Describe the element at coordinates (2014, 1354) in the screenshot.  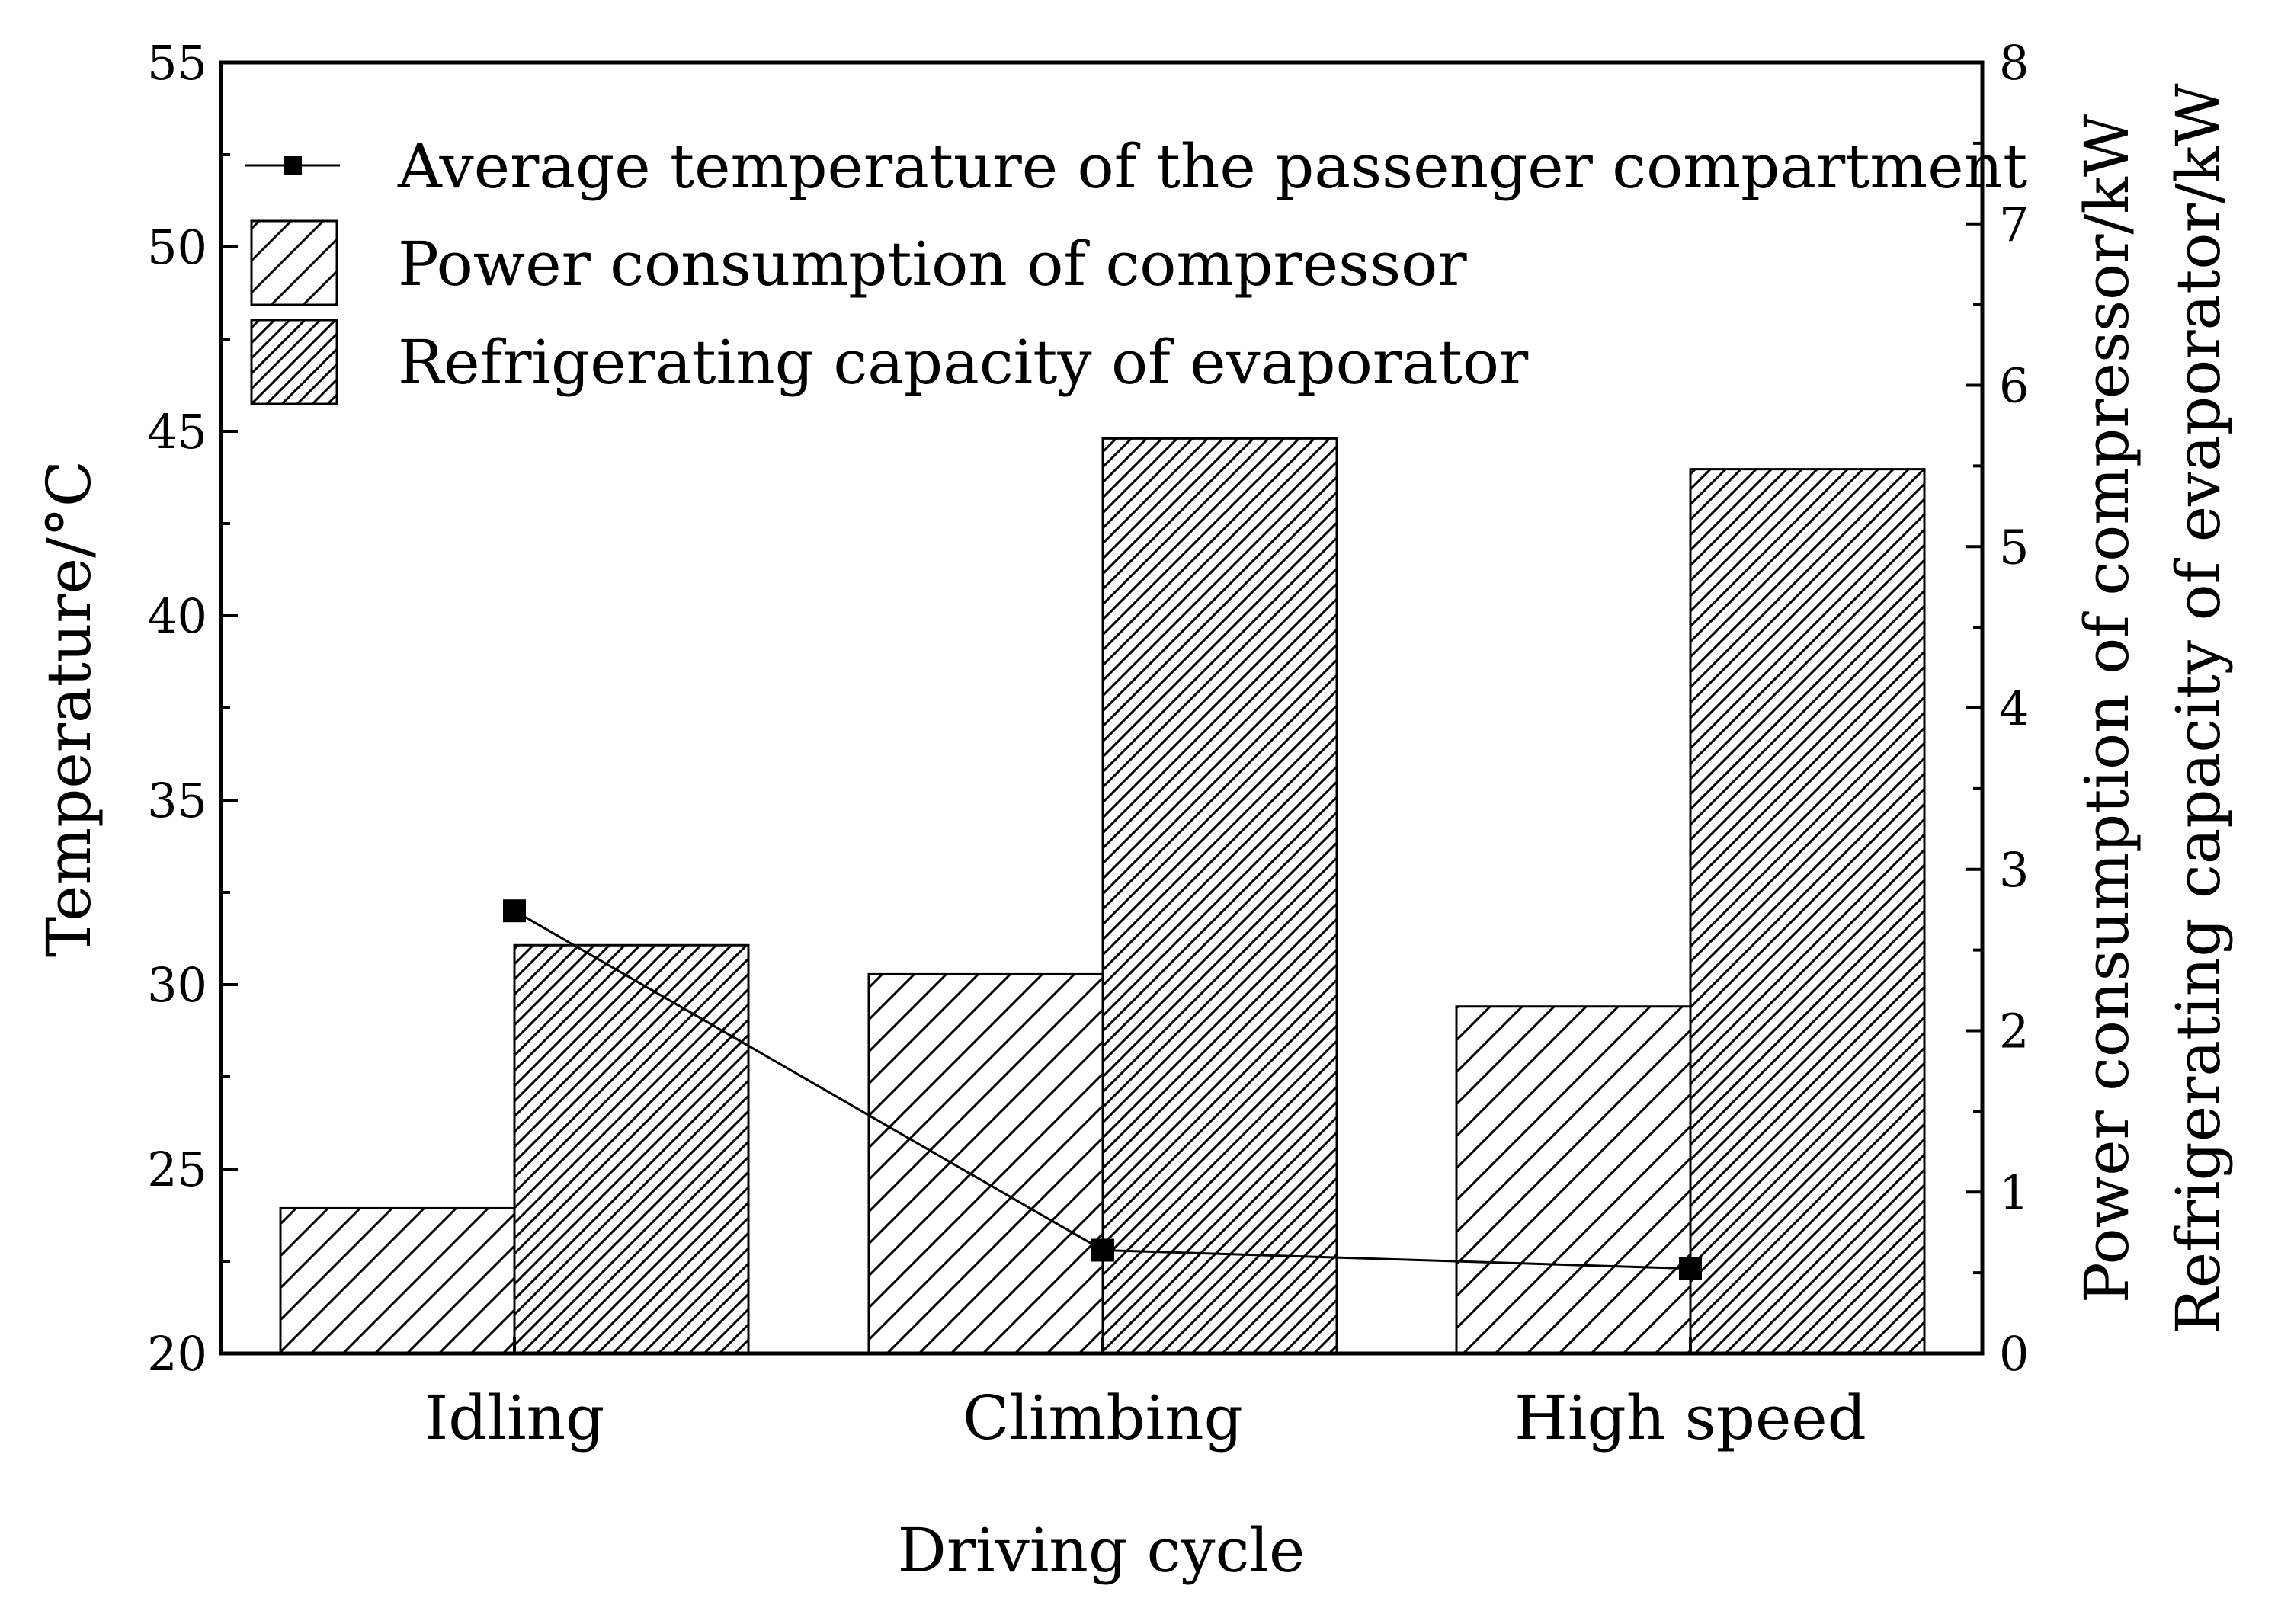
I see `y2-tick-label-0: 0` at that location.